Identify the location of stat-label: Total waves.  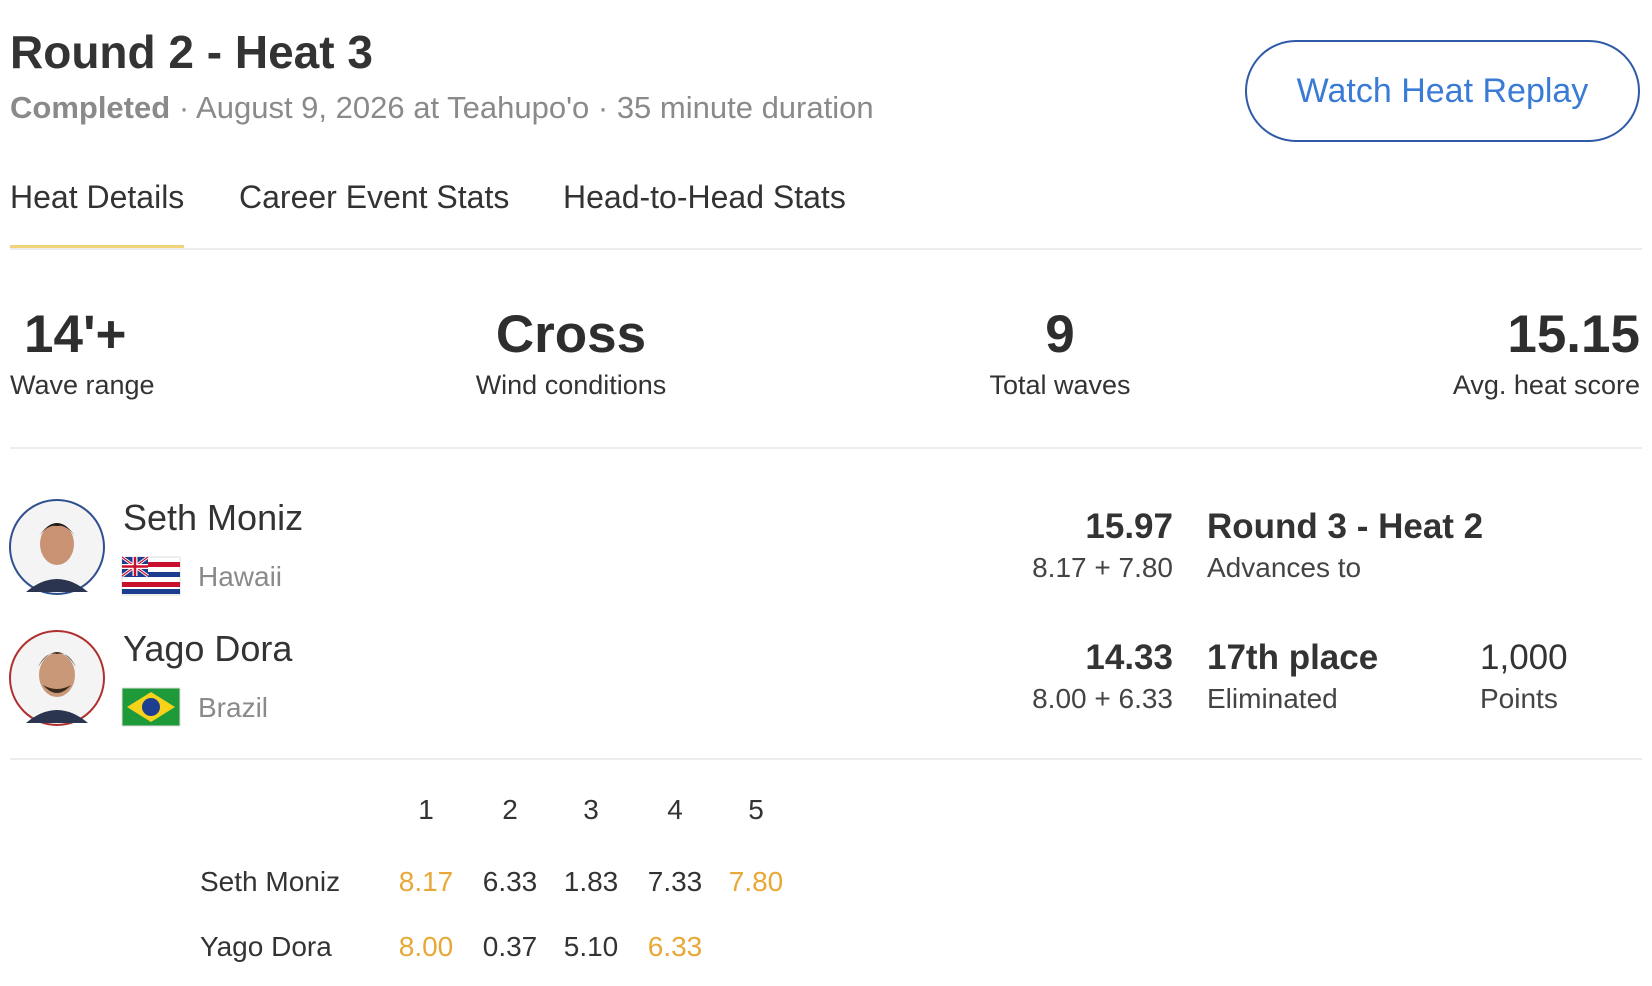
(1060, 385).